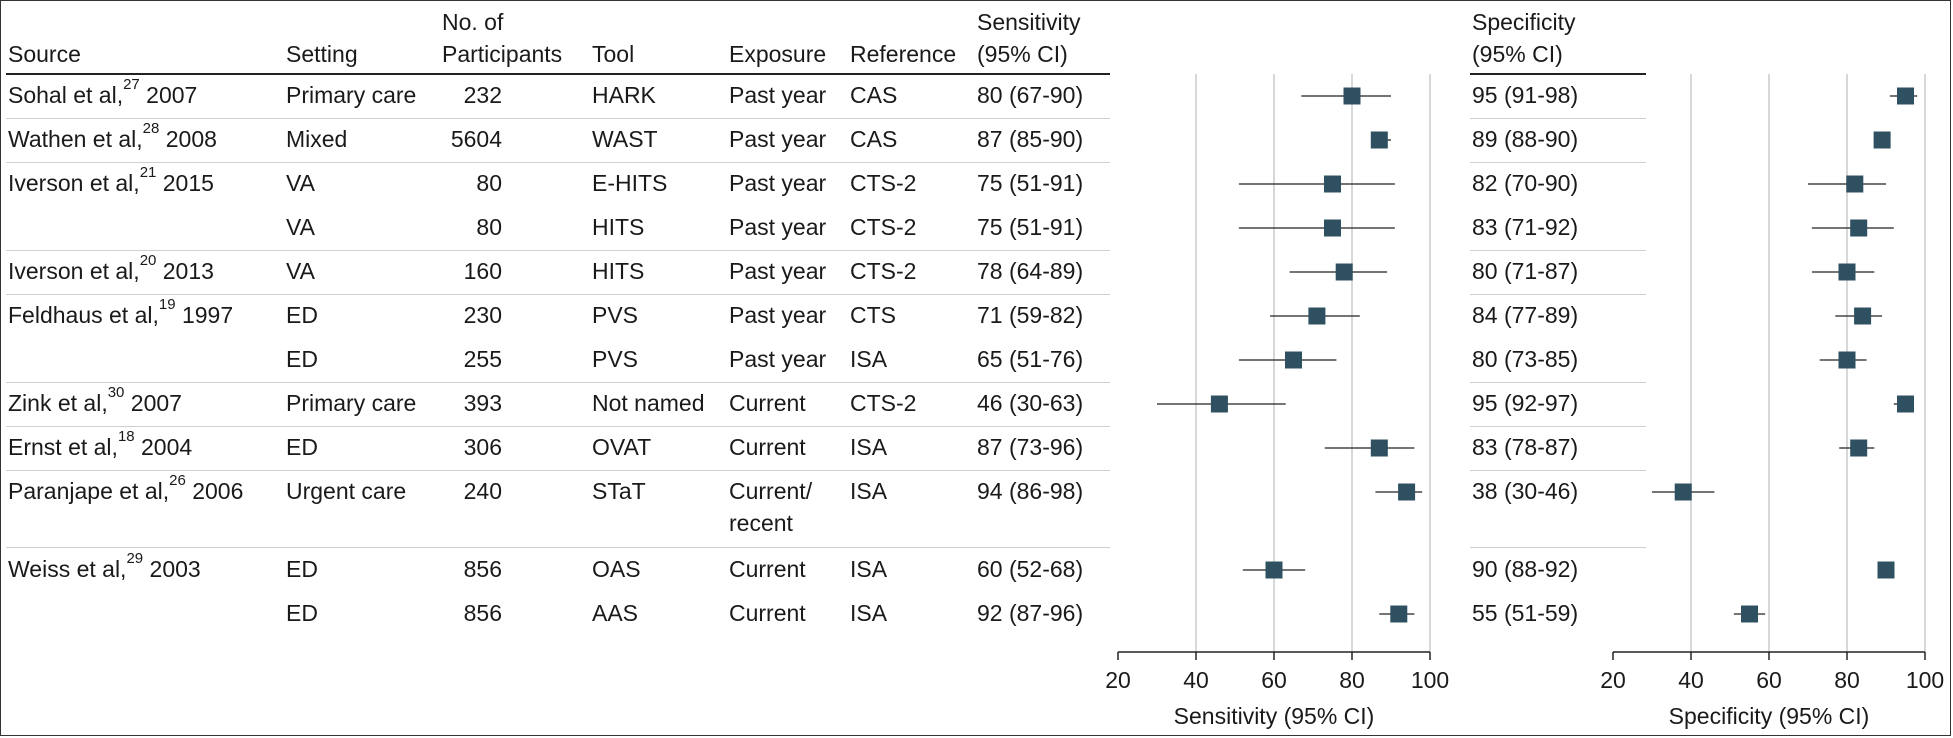 This screenshot has width=1953, height=738. What do you see at coordinates (1847, 680) in the screenshot?
I see `specificity-tick-label: 80` at bounding box center [1847, 680].